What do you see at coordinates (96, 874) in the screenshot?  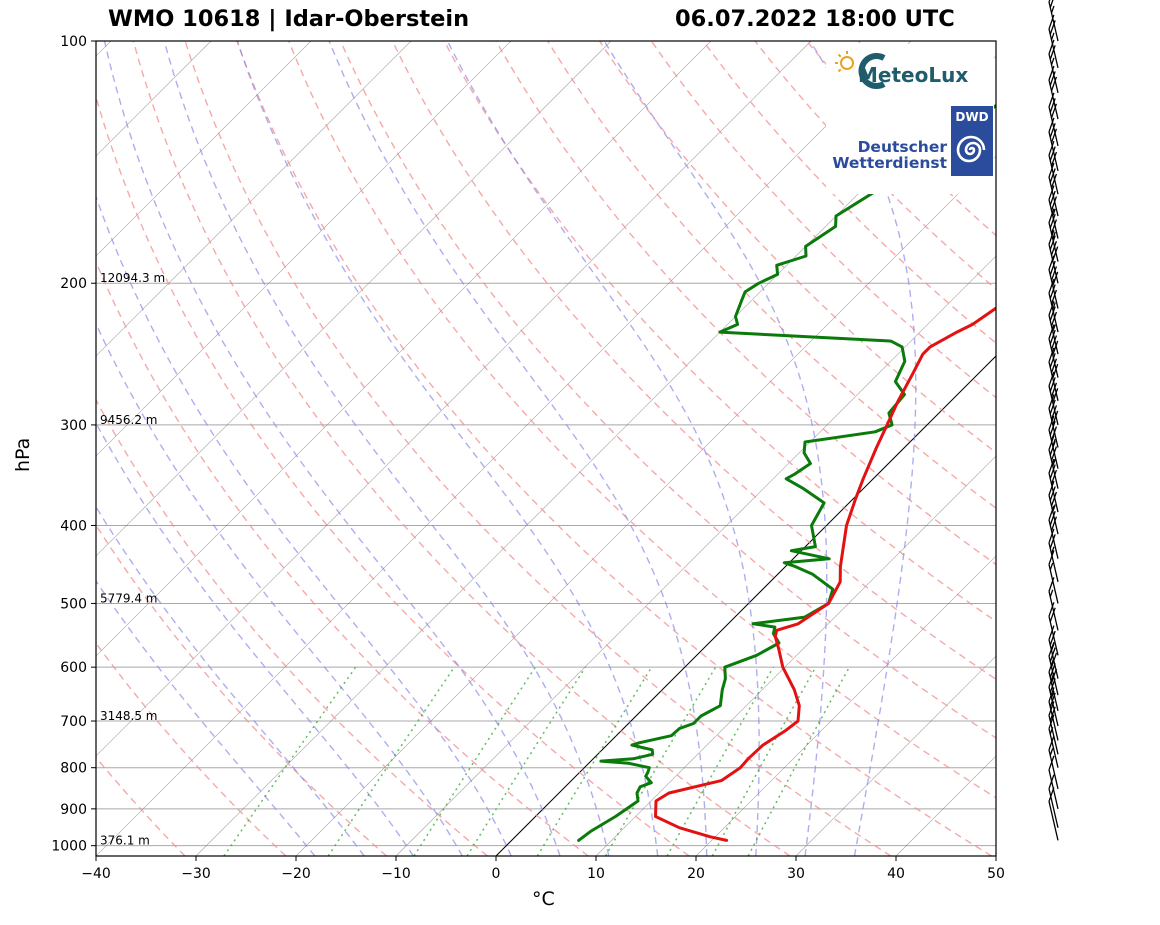 I see `x-tick-label: −40` at bounding box center [96, 874].